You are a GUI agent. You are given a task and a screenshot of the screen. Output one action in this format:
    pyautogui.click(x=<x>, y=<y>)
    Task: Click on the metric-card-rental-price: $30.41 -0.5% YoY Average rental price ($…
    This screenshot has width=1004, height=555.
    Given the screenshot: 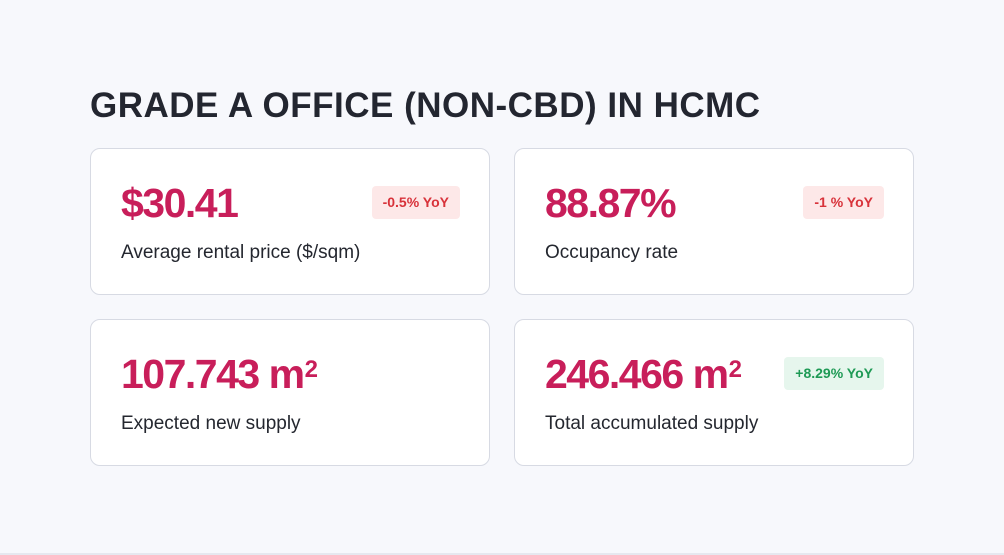 What is the action you would take?
    pyautogui.click(x=290, y=221)
    